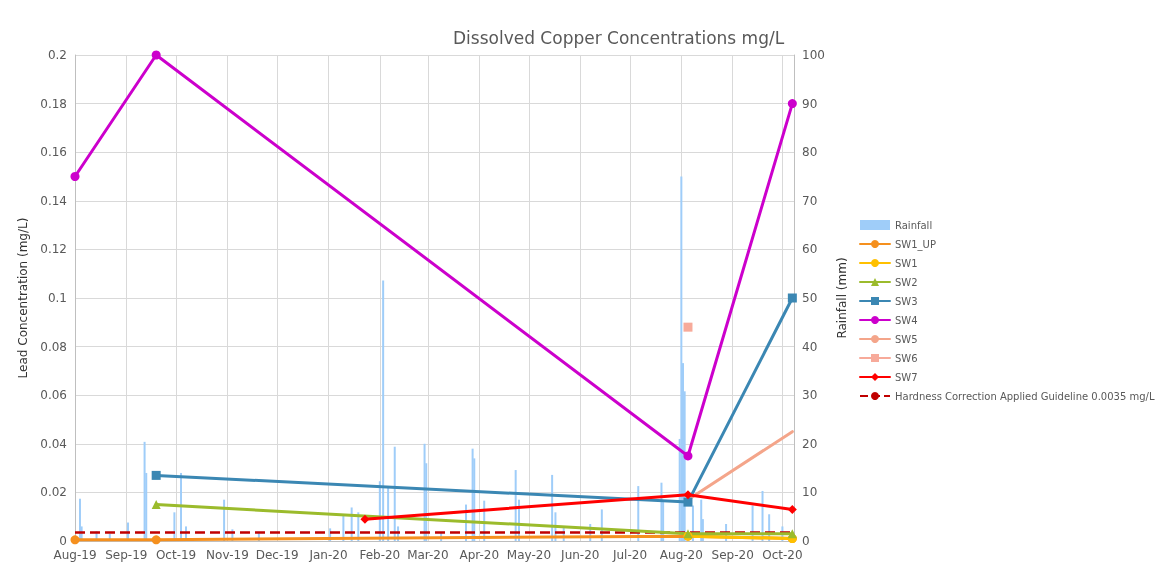 The width and height of the screenshot is (1176, 573). What do you see at coordinates (380, 555) in the screenshot?
I see `x-tick-label: Feb-20` at bounding box center [380, 555].